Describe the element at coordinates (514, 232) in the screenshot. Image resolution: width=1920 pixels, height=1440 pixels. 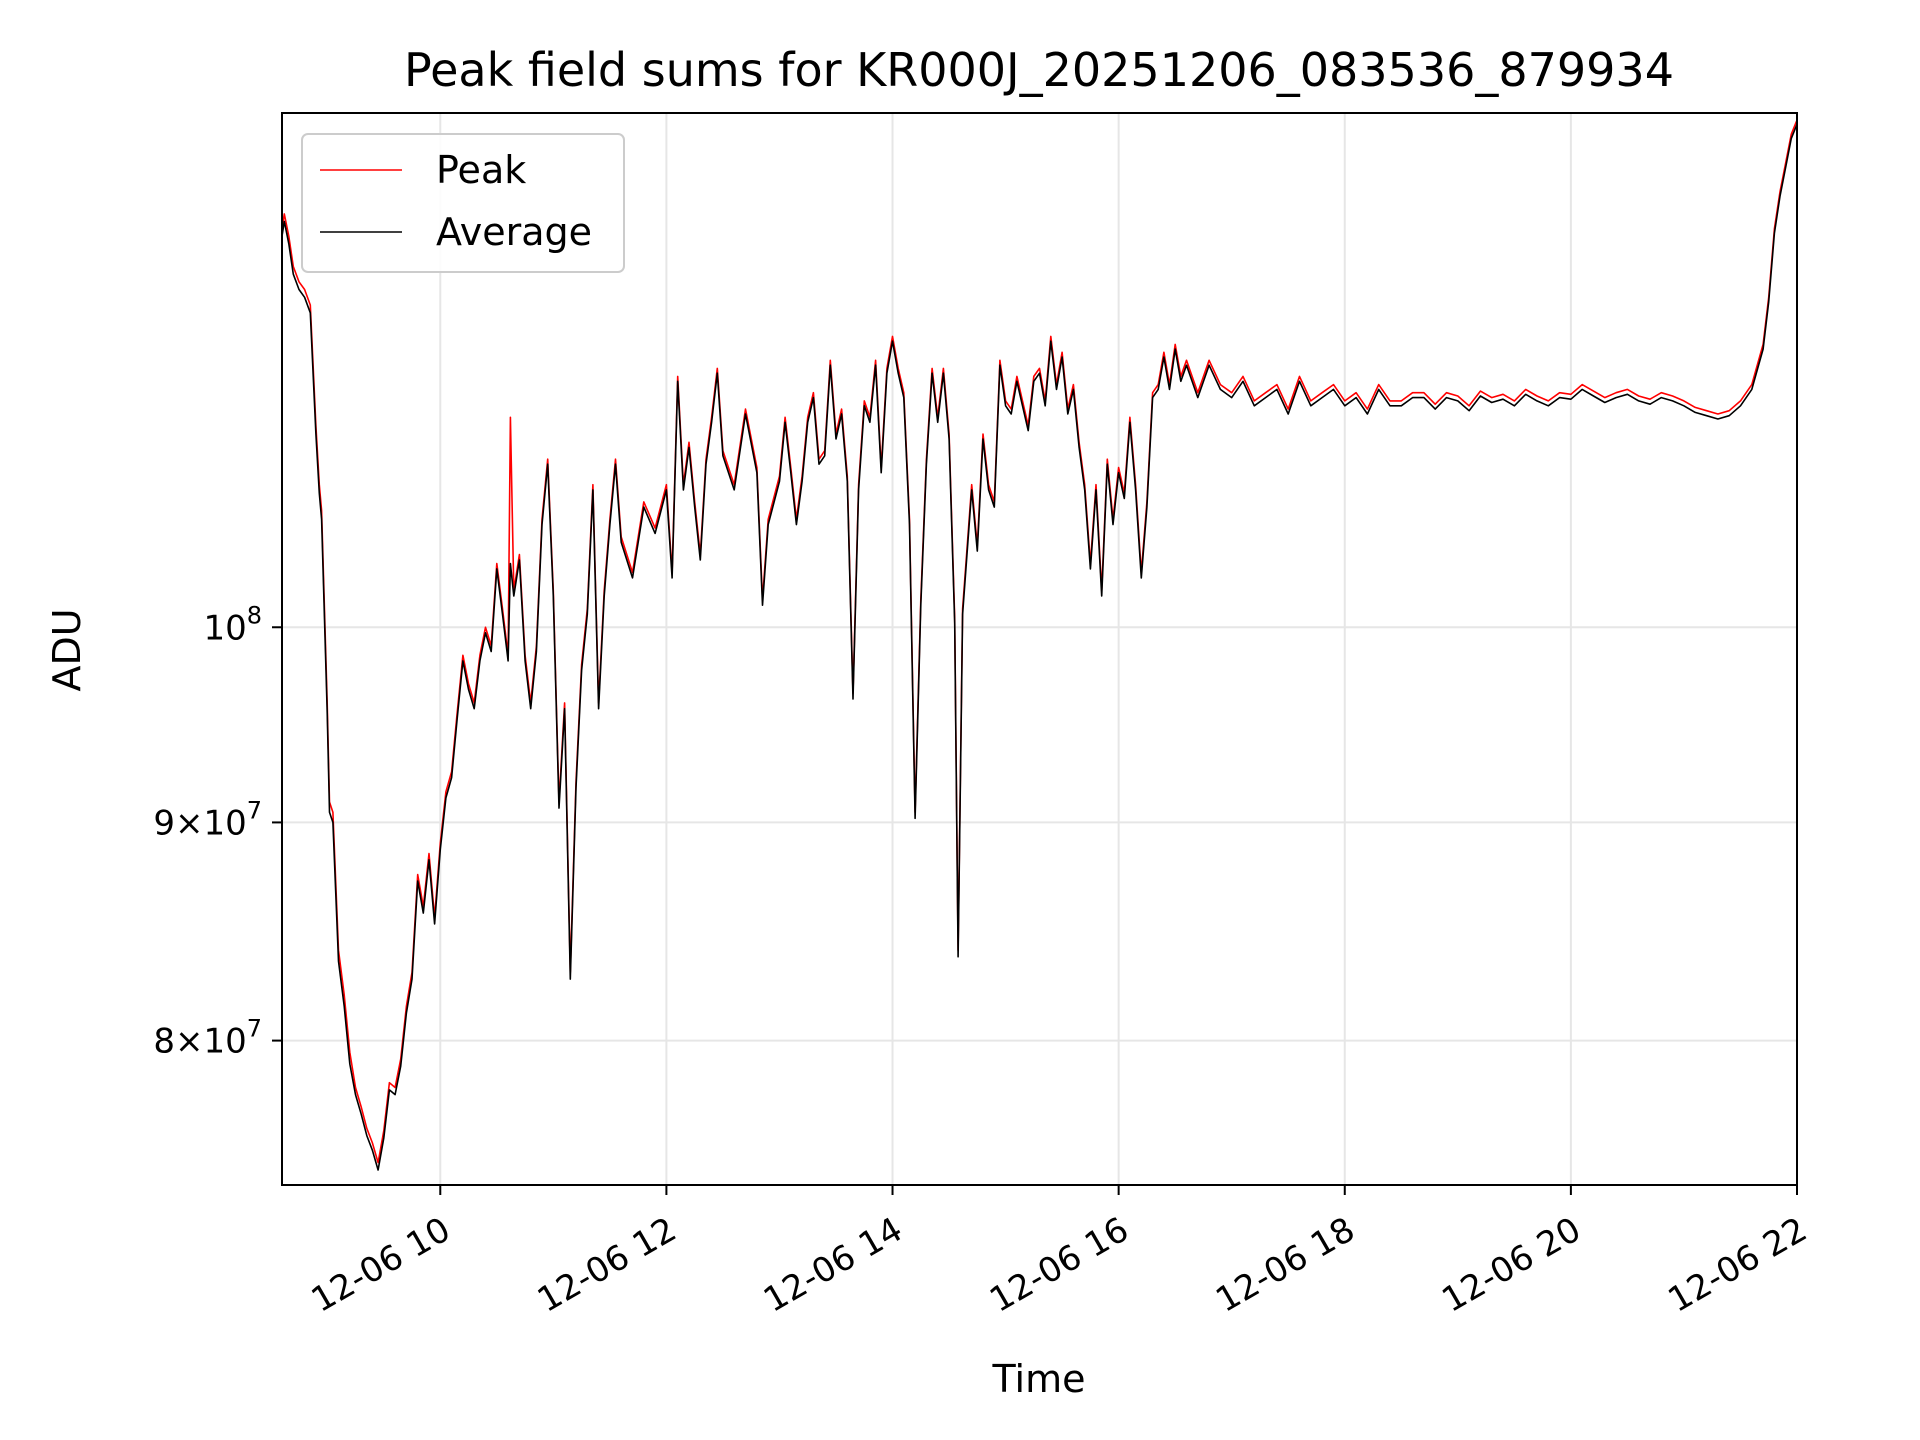
I see `legend-label-average: Average` at that location.